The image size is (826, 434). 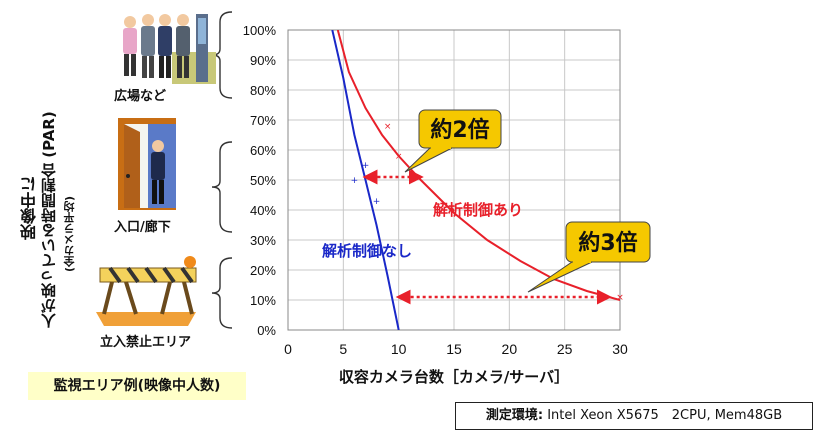 I want to click on callout-text-0: 約2倍, so click(x=459, y=130).